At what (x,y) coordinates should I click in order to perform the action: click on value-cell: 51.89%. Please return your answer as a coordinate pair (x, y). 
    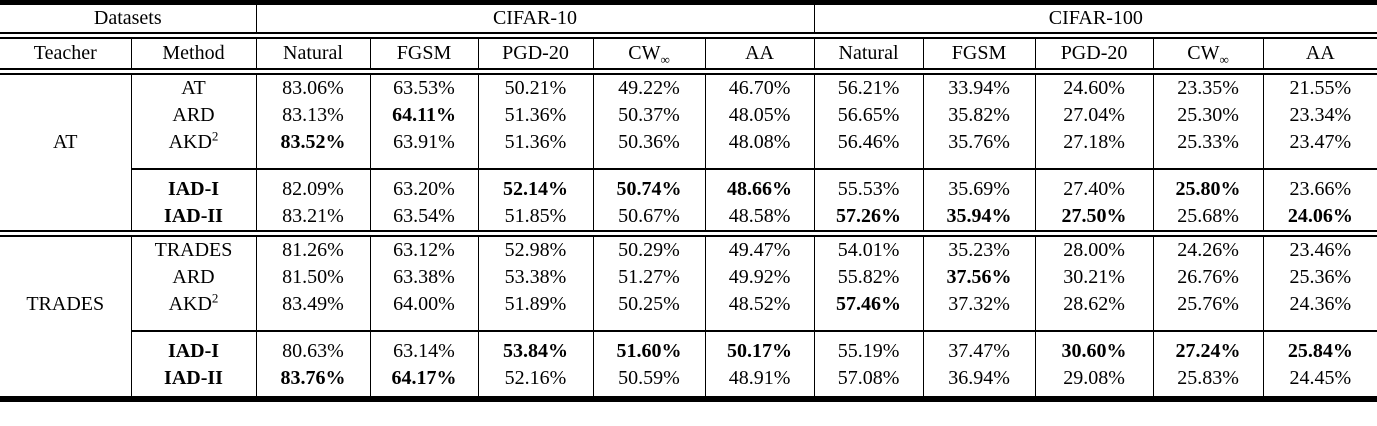
    Looking at the image, I should click on (535, 306).